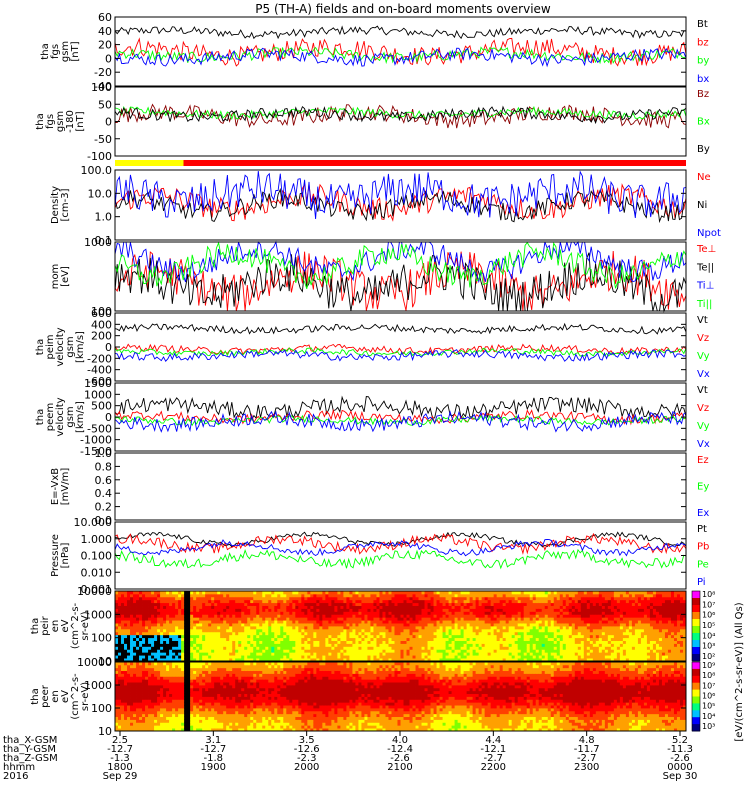  What do you see at coordinates (493, 767) in the screenshot?
I see `x-tick-label: 2200` at bounding box center [493, 767].